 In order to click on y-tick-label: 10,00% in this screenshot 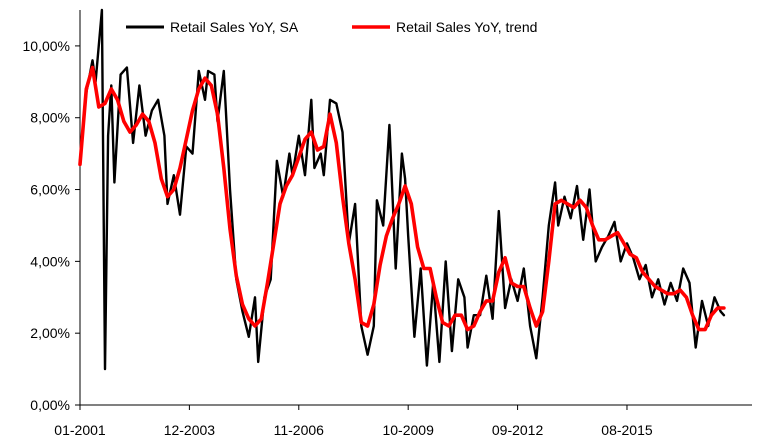, I will do `click(46, 46)`.